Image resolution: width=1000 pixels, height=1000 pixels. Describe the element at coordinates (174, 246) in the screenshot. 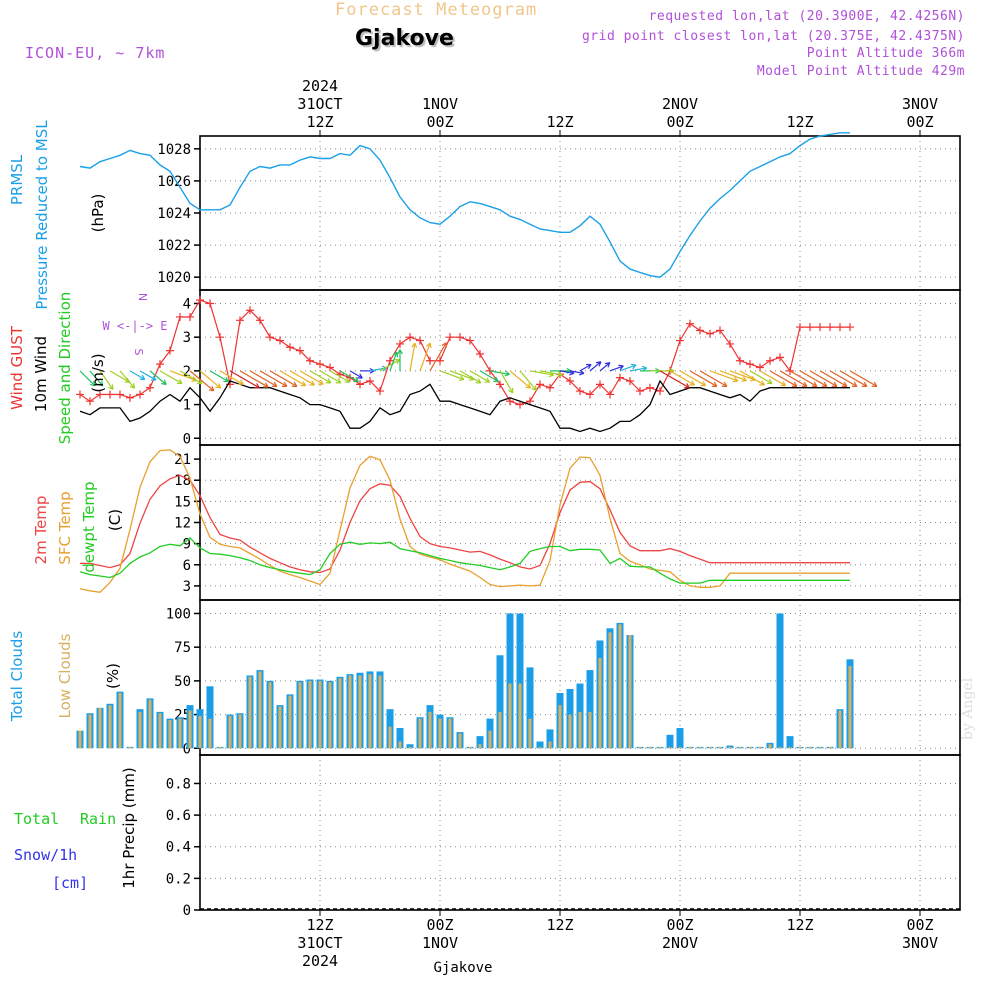

I see `y-tick-label: 1022` at that location.